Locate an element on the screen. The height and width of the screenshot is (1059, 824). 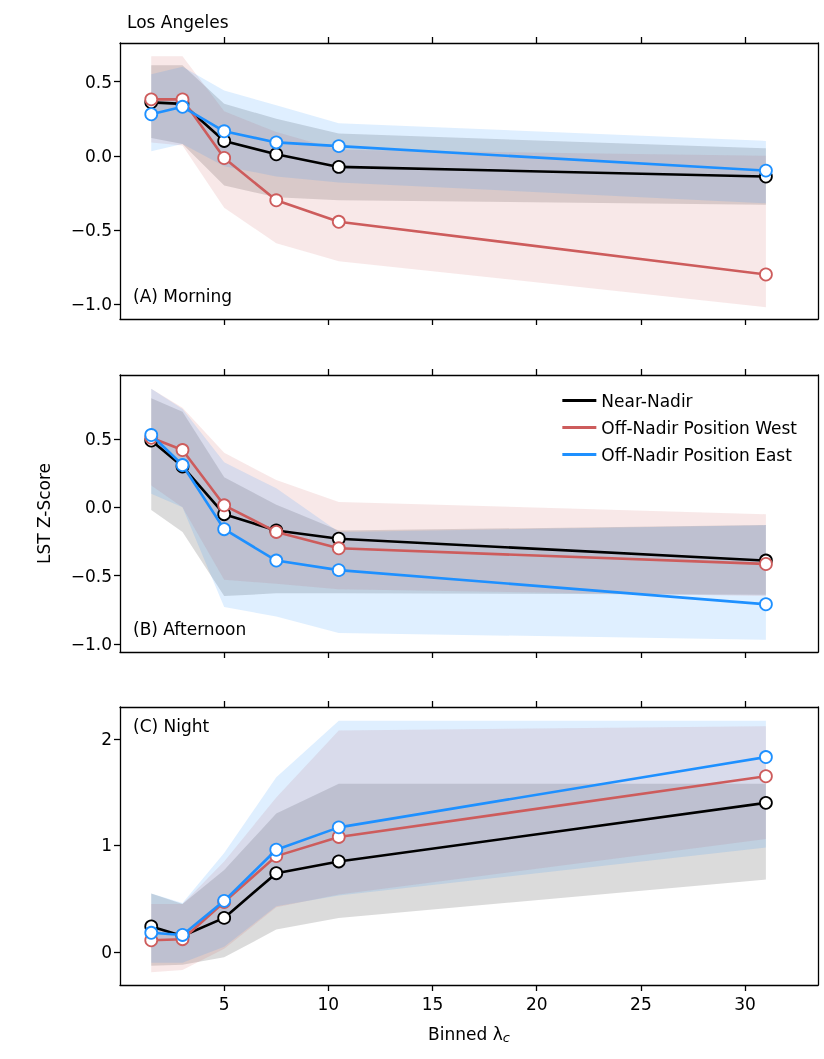
annotation: (C) Night is located at coordinates (171, 725).